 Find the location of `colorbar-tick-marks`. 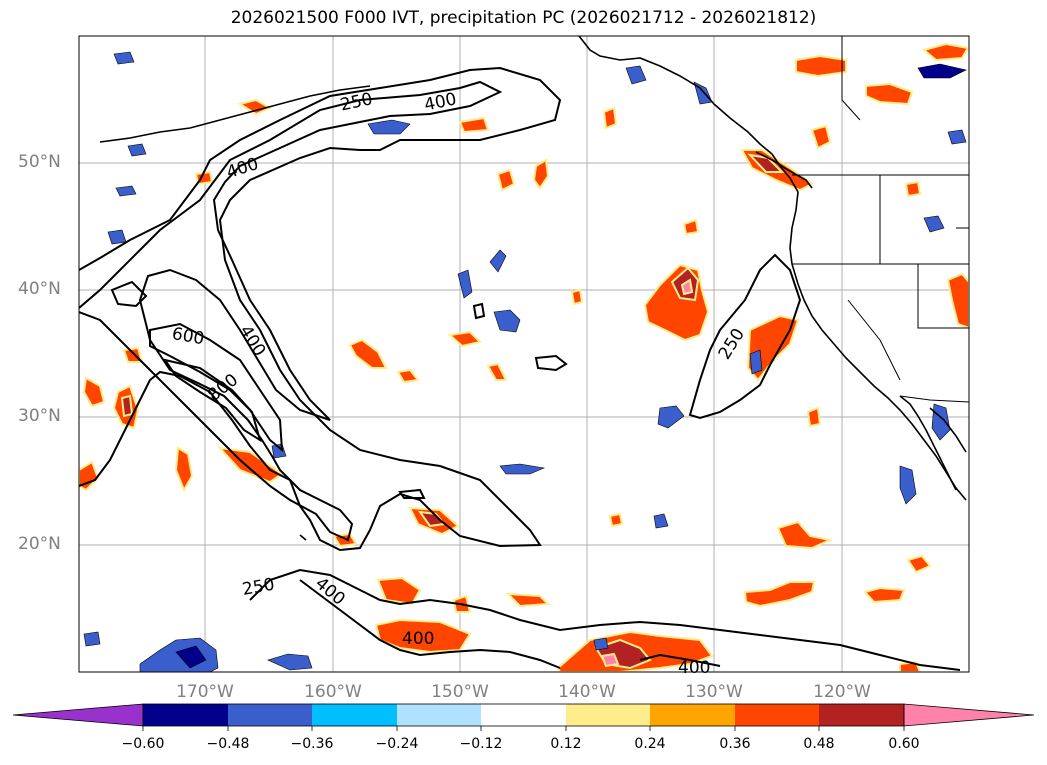

colorbar-tick-marks is located at coordinates (523, 728).